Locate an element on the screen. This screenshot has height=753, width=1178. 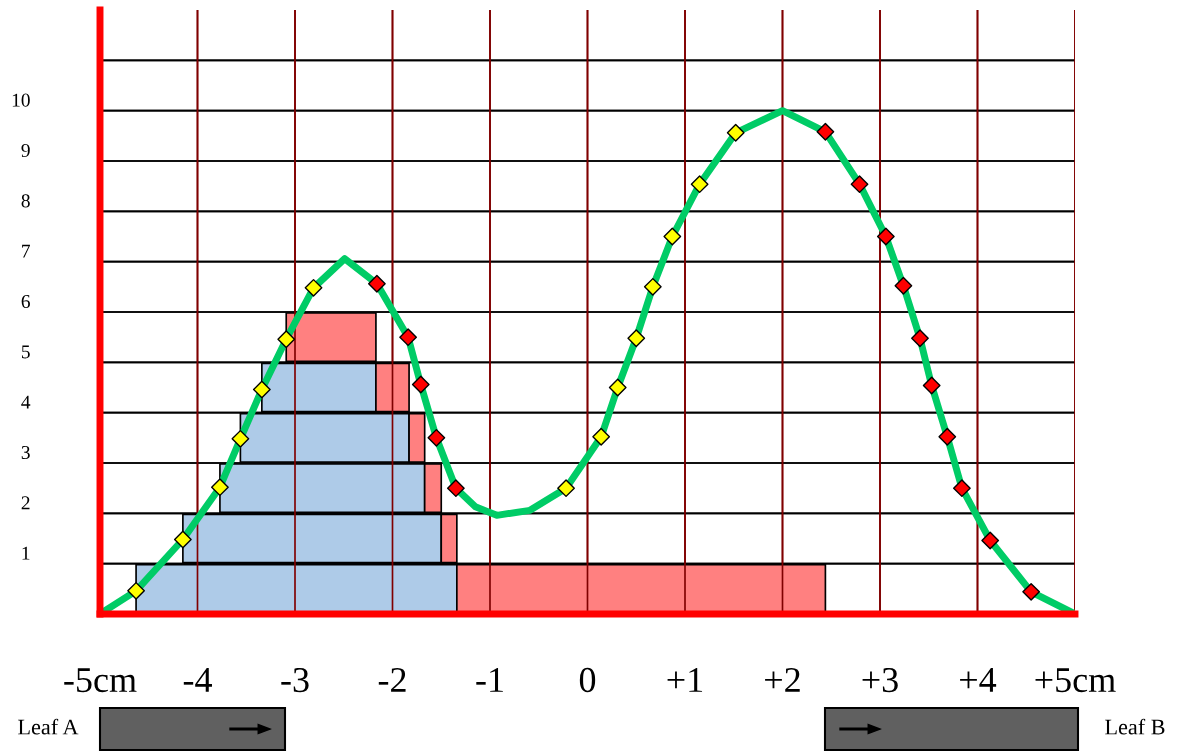
x-tick-label: -4 is located at coordinates (197, 680).